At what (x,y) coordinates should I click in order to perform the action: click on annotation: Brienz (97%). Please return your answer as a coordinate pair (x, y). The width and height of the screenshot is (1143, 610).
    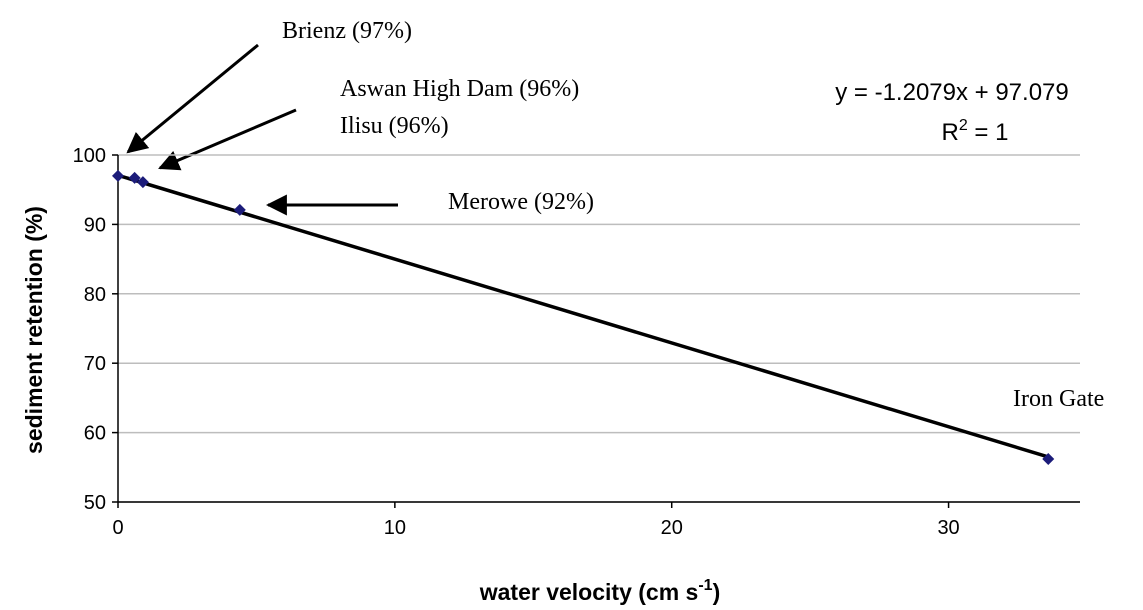
    Looking at the image, I should click on (347, 31).